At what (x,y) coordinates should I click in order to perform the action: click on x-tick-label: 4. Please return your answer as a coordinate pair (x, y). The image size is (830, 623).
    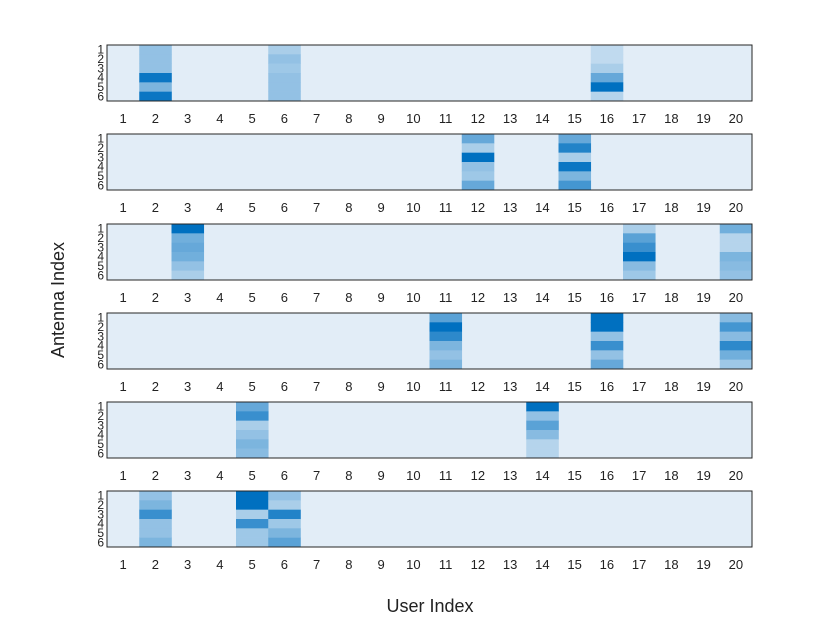
    Looking at the image, I should click on (219, 207).